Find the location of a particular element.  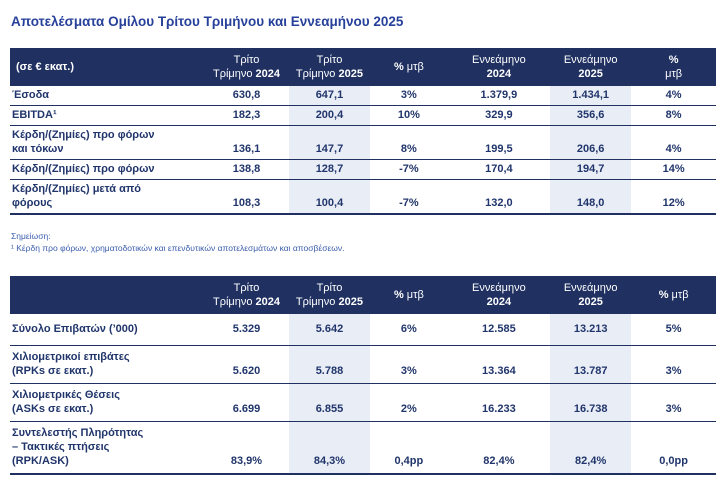

cell-q3-2025: 147,7 is located at coordinates (329, 142).